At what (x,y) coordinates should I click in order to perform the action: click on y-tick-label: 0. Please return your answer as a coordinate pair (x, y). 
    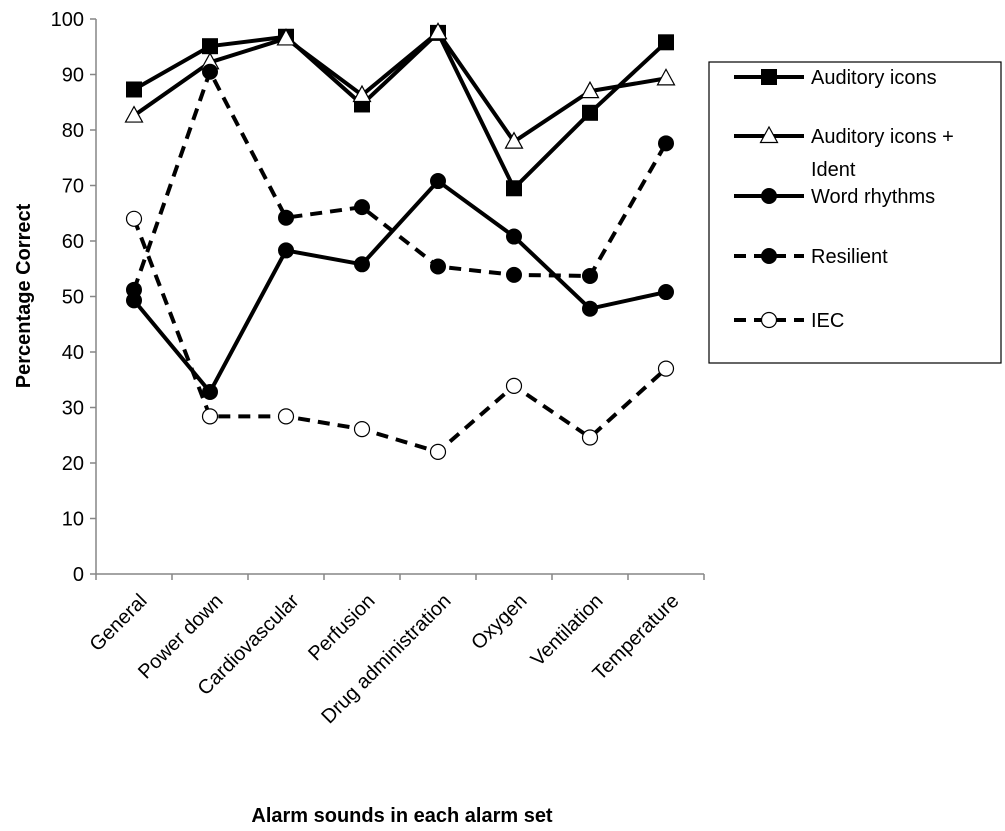
    Looking at the image, I should click on (78, 575).